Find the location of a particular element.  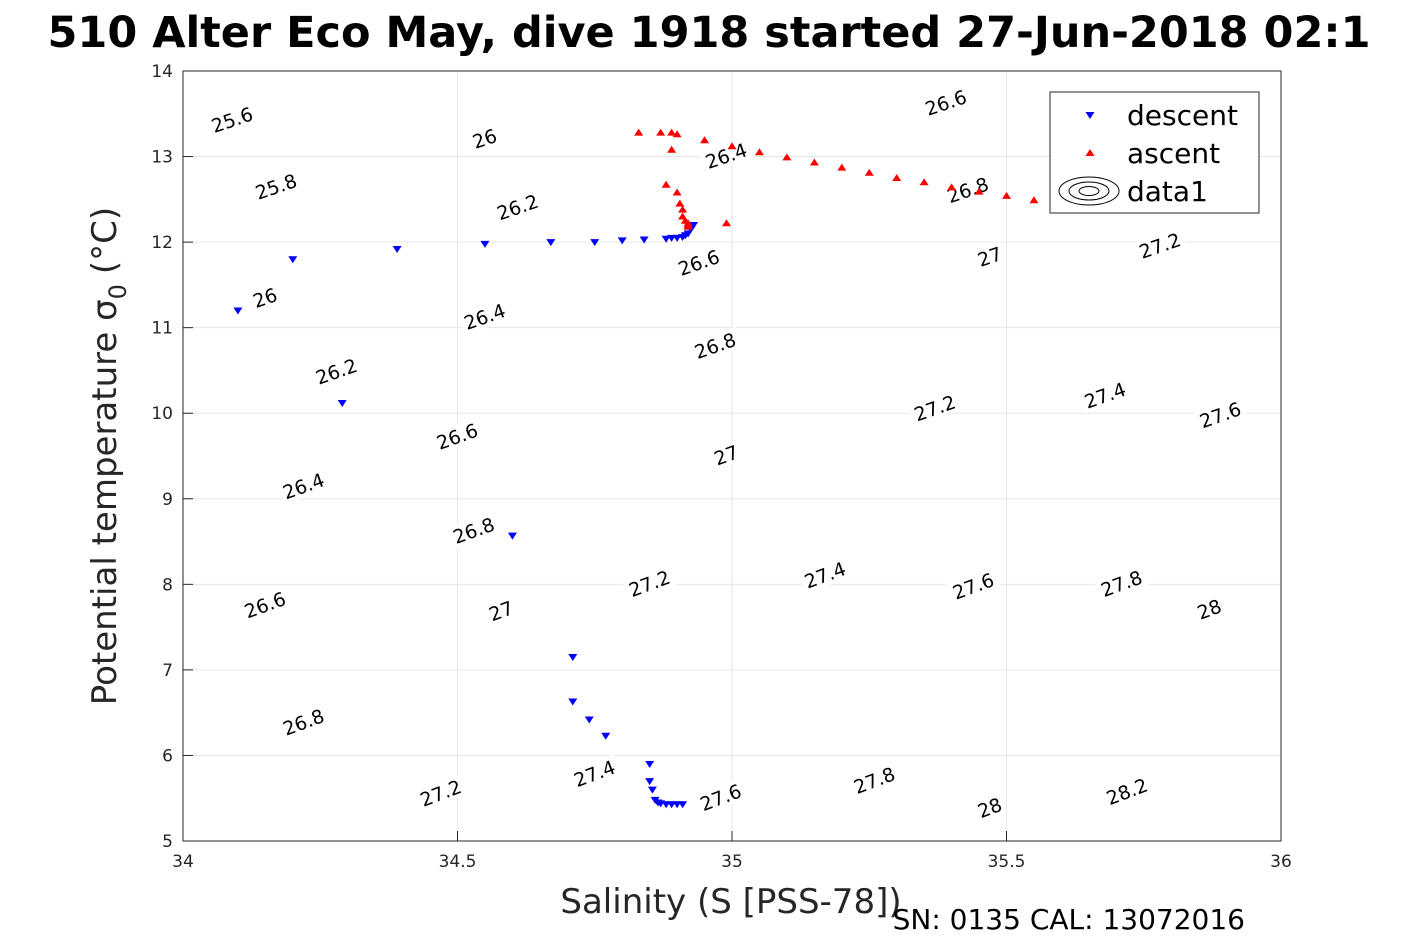

legend-data1-label: data1 is located at coordinates (1167, 191).